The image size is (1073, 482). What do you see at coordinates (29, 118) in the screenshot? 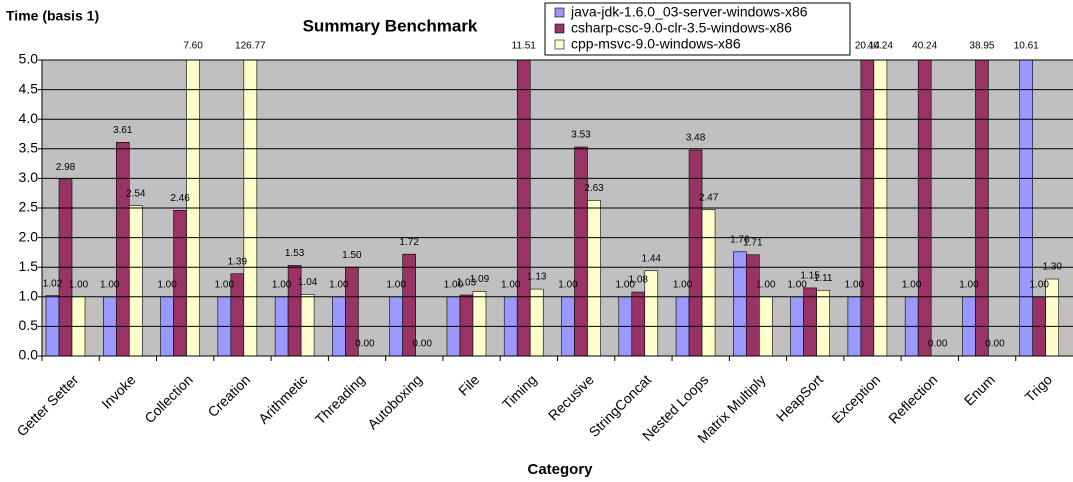
I see `y-tick-label: 4.0` at bounding box center [29, 118].